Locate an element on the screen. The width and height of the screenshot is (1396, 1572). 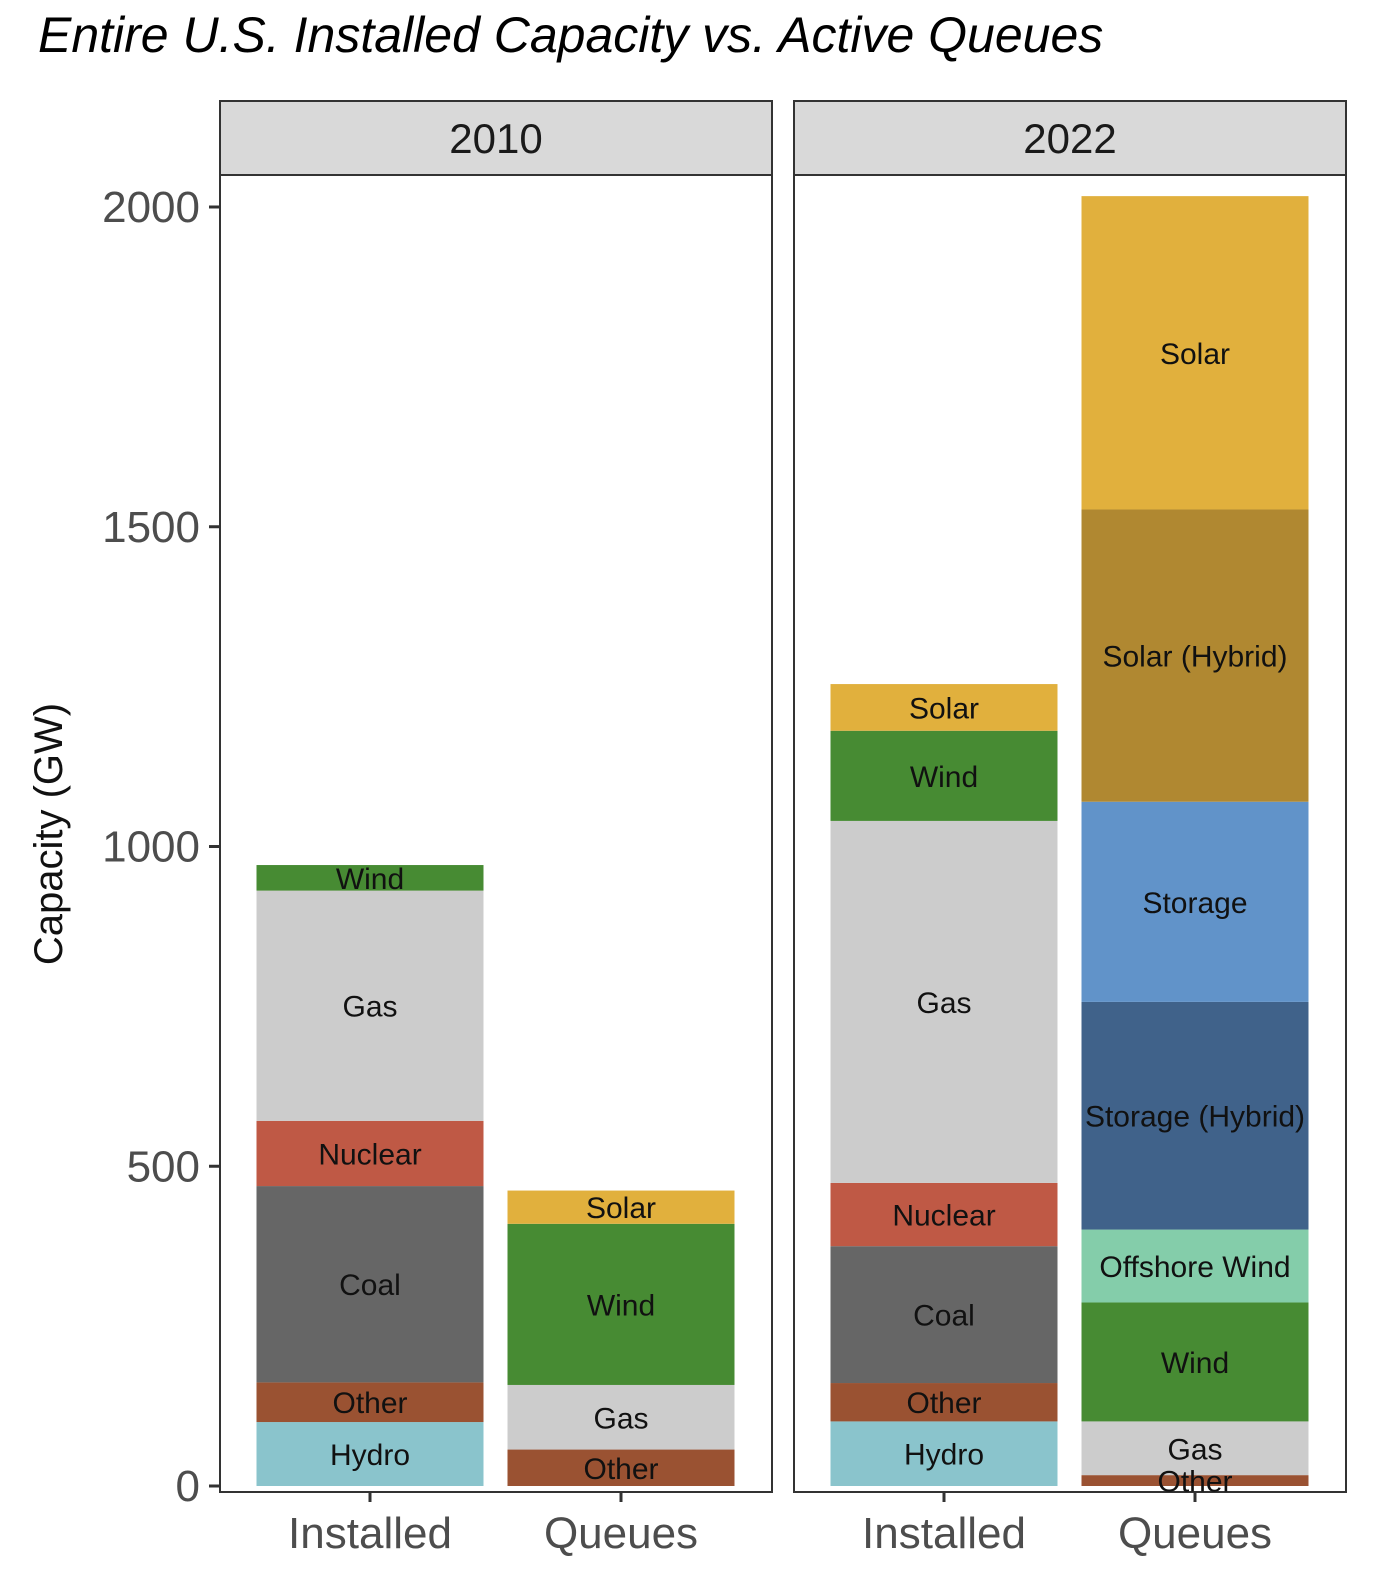
segment-label-2010-queues-other: Other is located at coordinates (620, 1469).